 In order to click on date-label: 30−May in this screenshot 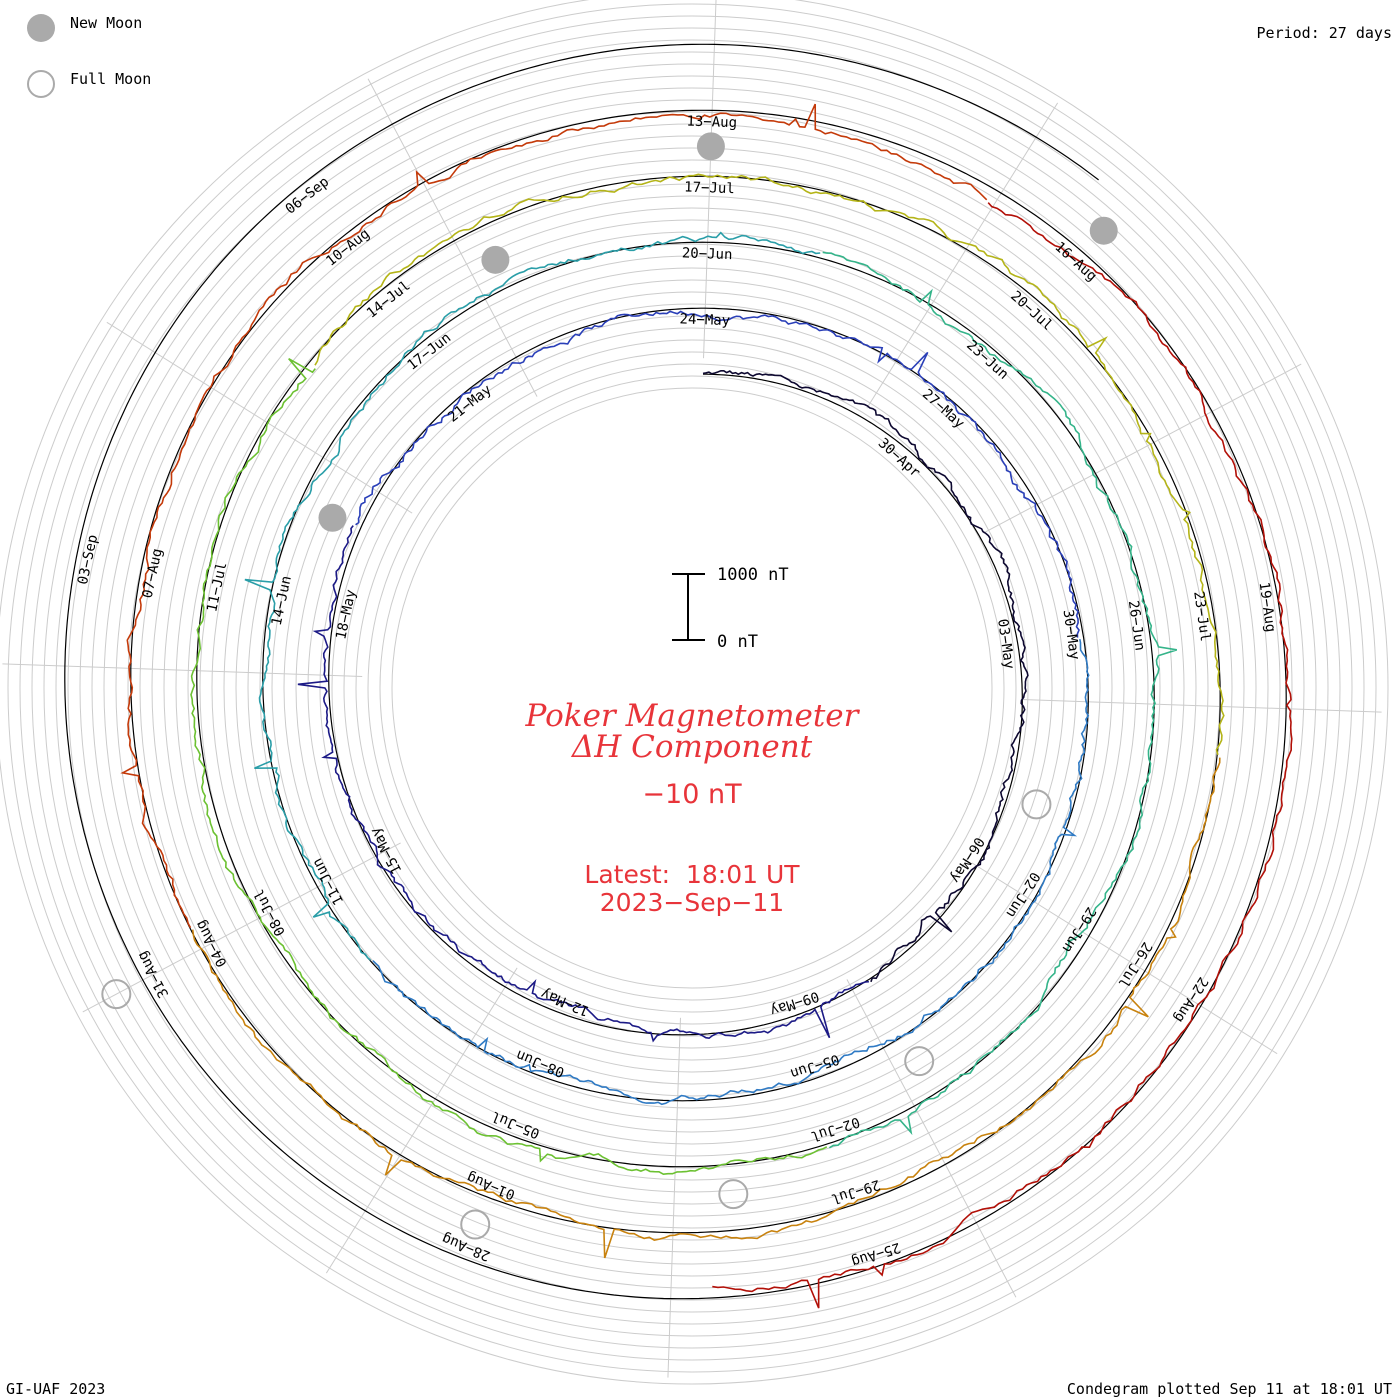, I will do `click(1071, 635)`.